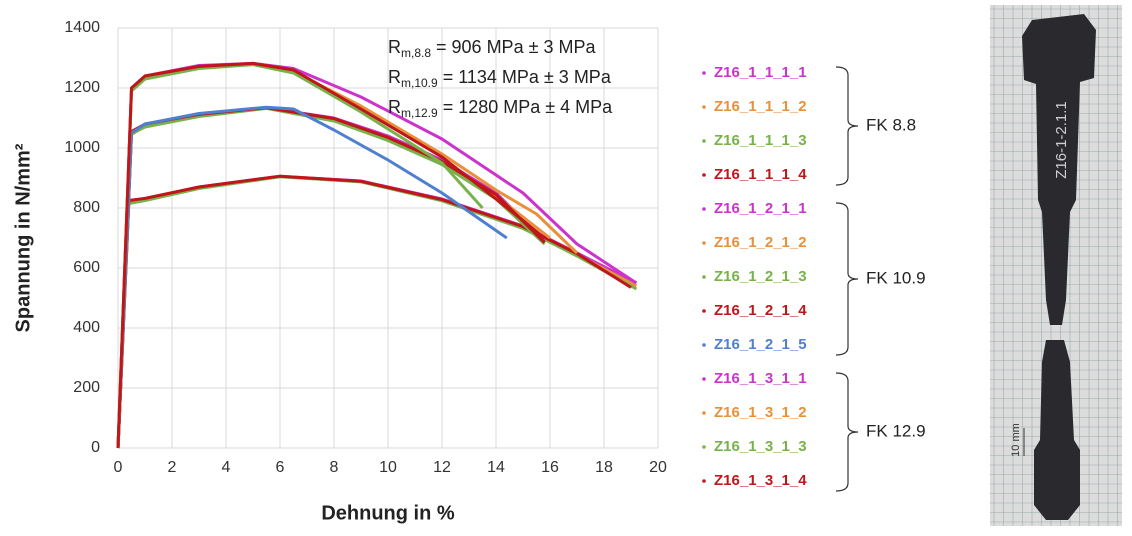  What do you see at coordinates (118, 467) in the screenshot?
I see `x-tick-label: 0` at bounding box center [118, 467].